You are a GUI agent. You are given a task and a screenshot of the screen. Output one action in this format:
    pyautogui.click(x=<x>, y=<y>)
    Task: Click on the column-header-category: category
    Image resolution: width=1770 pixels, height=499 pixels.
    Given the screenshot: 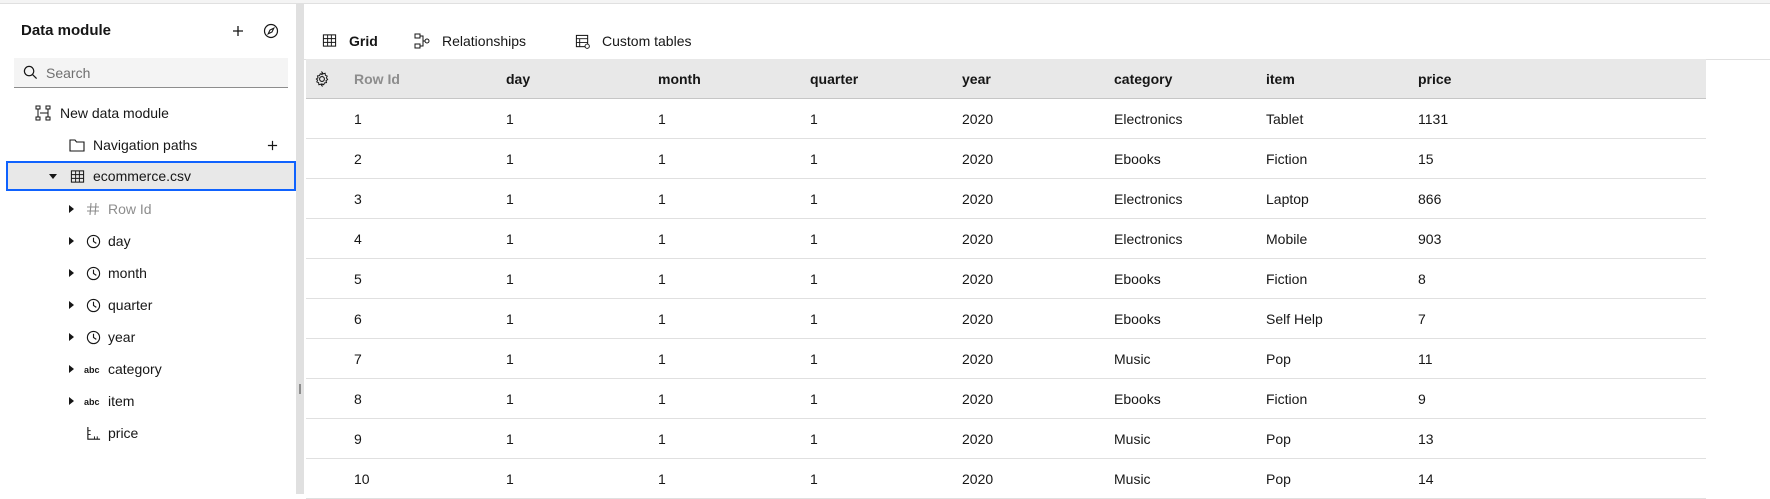 What is the action you would take?
    pyautogui.click(x=1143, y=79)
    